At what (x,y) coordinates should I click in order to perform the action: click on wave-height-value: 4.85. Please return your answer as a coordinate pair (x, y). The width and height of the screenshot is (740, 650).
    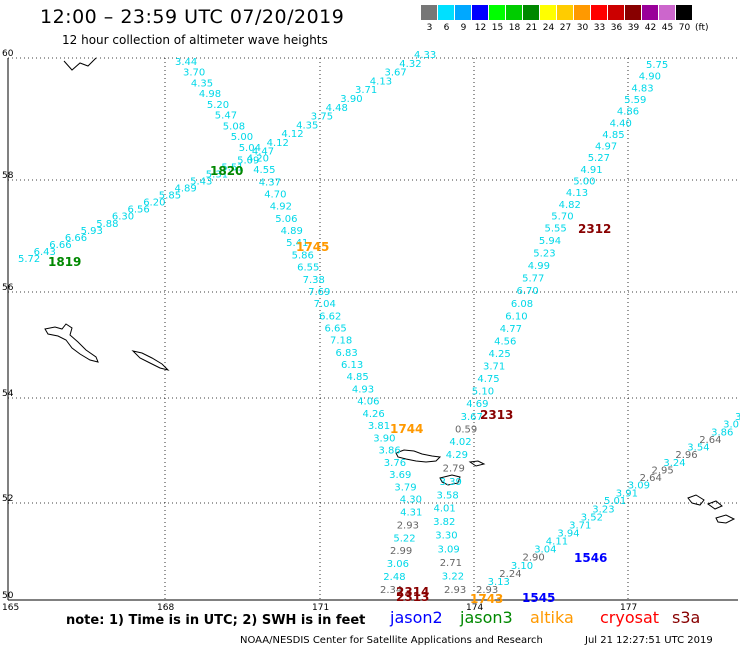
    Looking at the image, I should click on (358, 377).